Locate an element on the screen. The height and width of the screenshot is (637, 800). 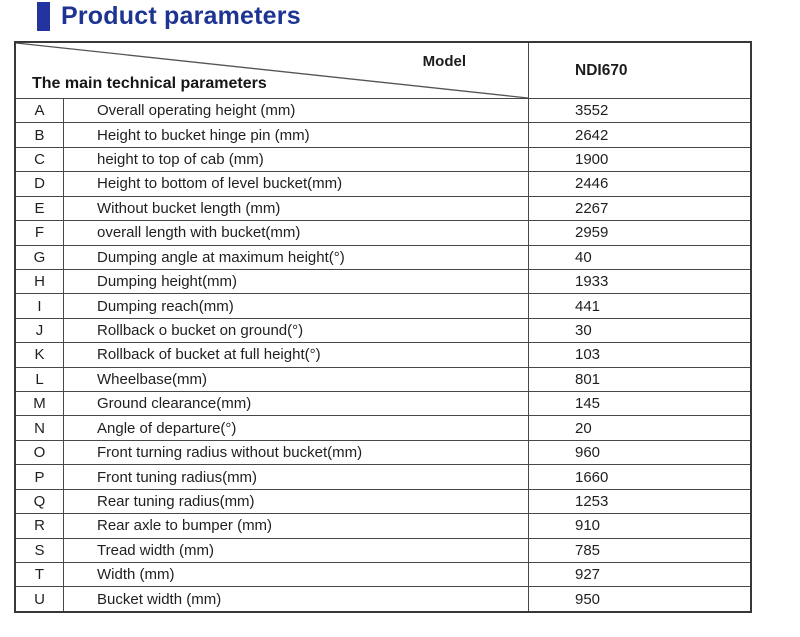
row-parameter-value: 103 is located at coordinates (639, 355).